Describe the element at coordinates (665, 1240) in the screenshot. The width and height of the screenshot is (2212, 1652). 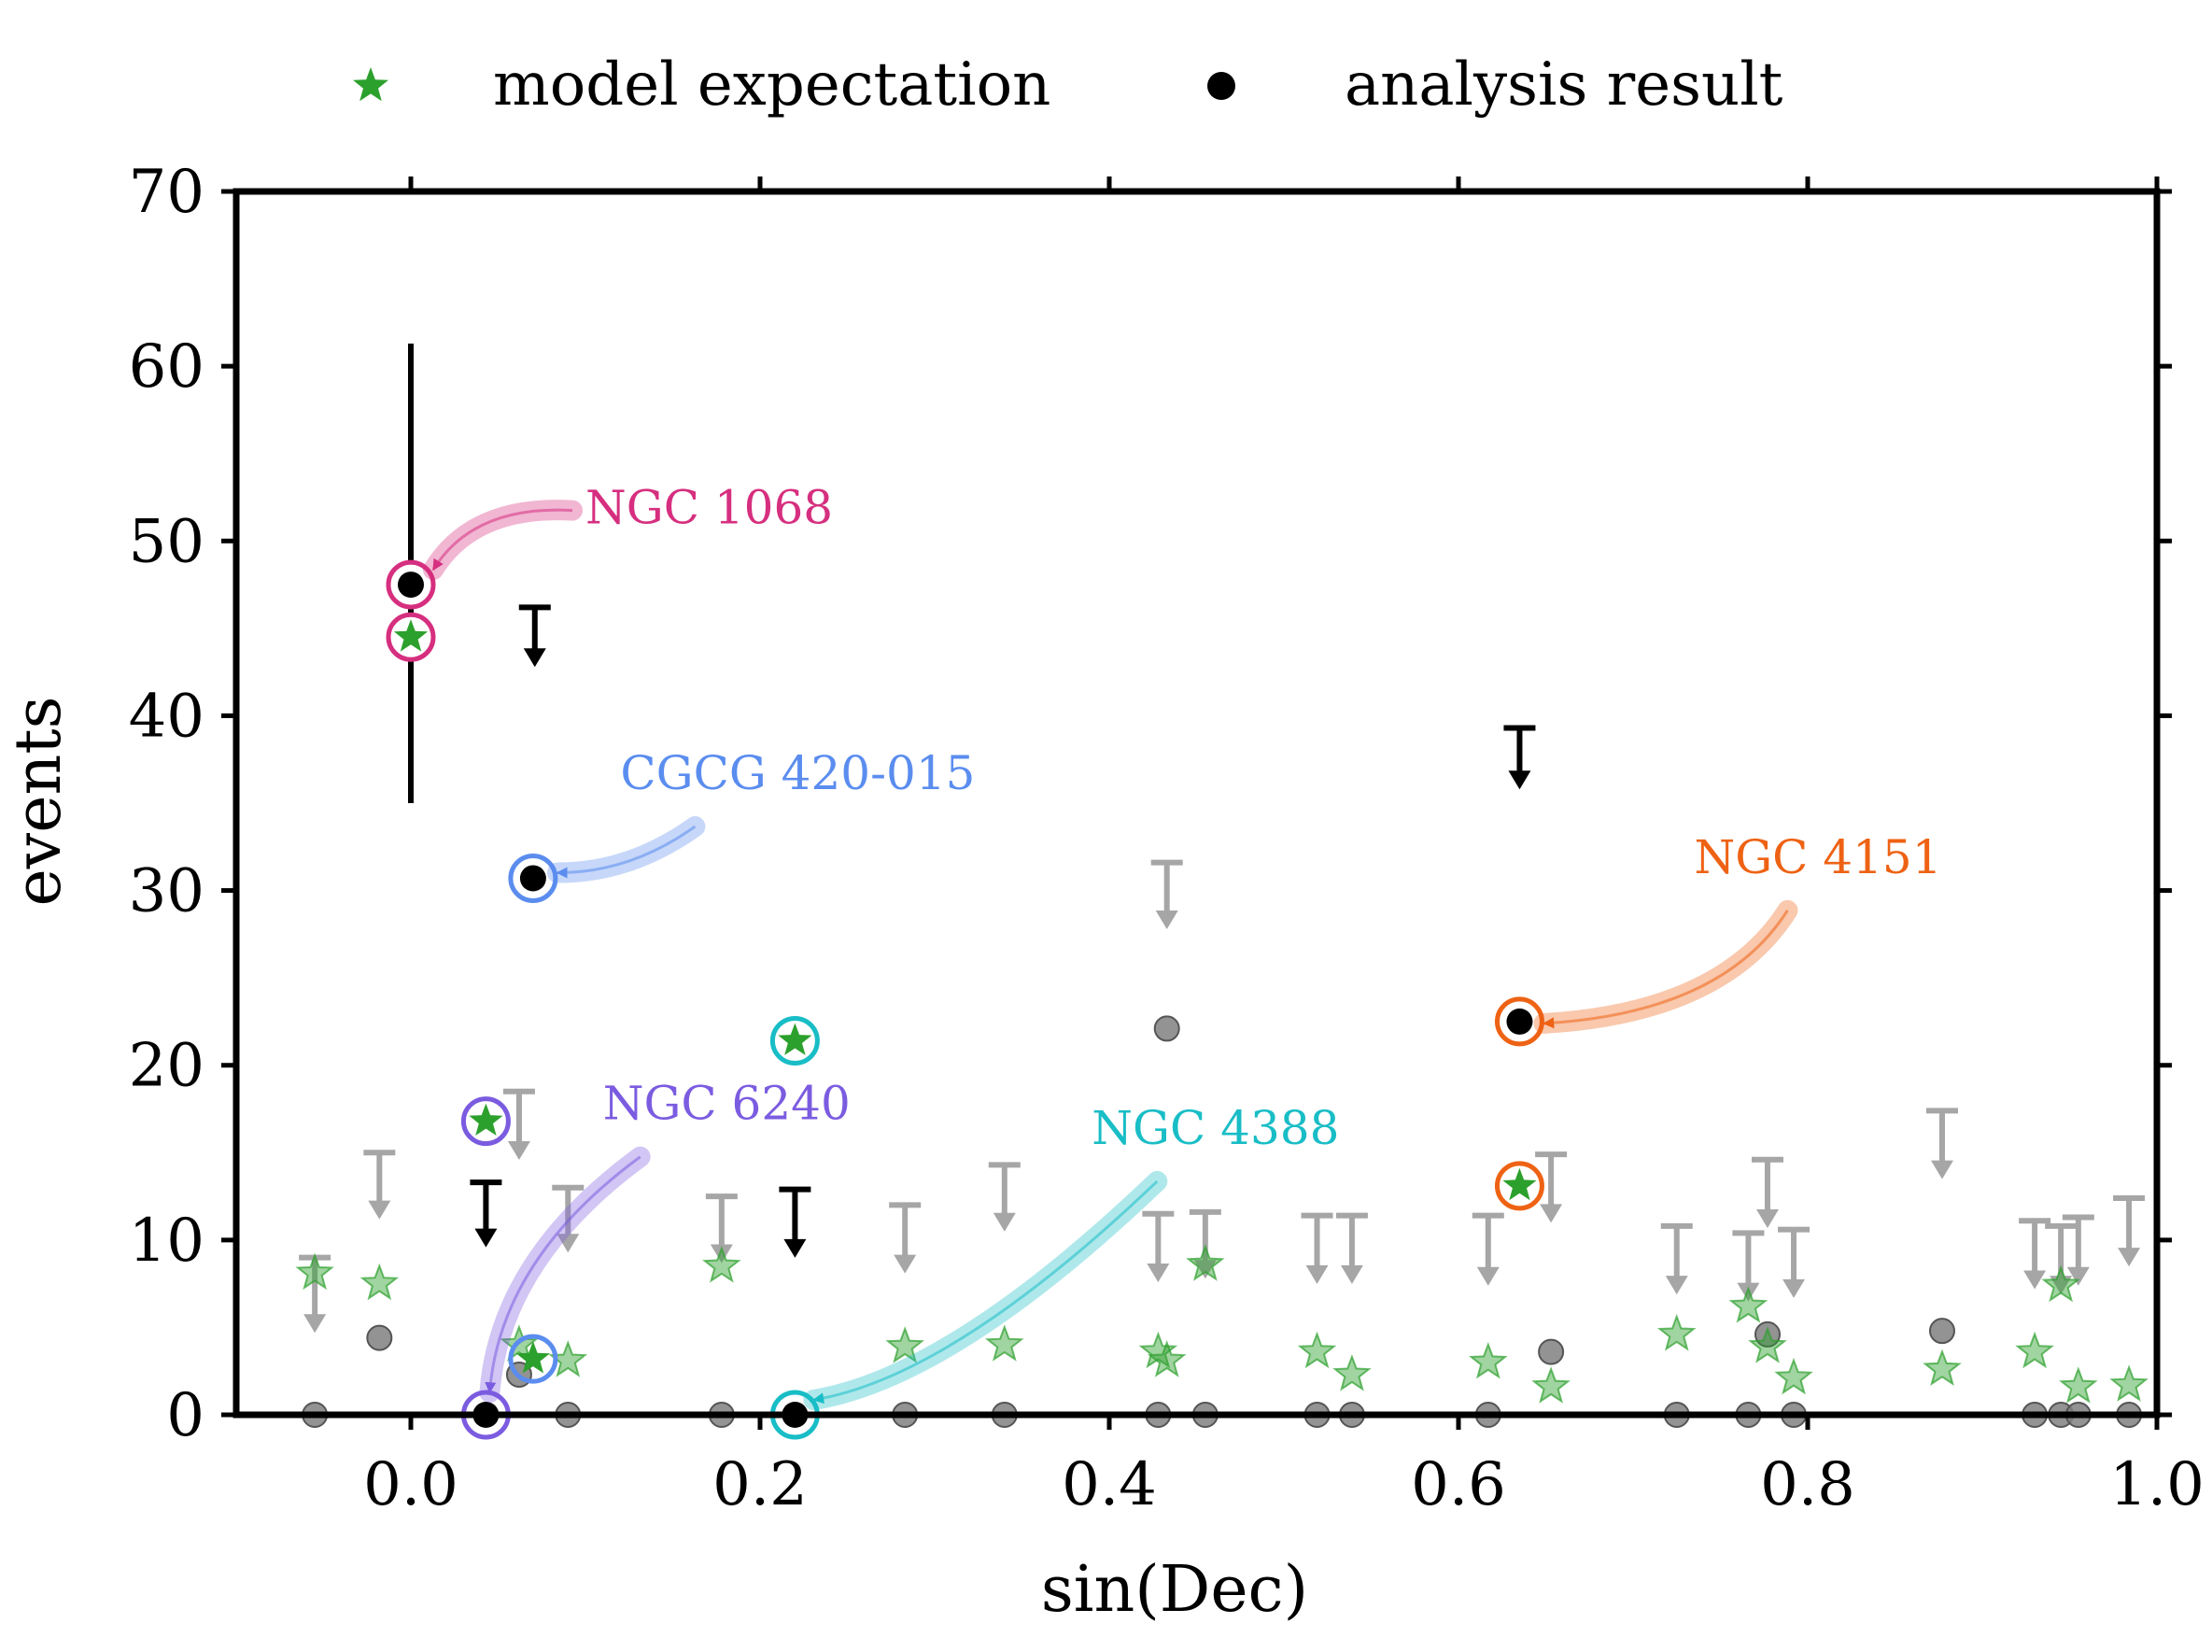
I see `annotation-ngc-6240: NGC 6240` at that location.